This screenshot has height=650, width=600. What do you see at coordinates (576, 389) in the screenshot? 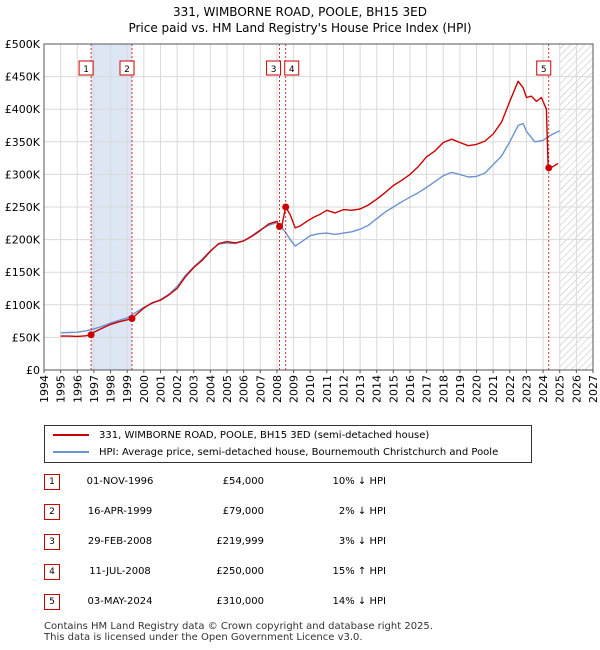
I see `x-tick-label: 2026` at bounding box center [576, 389].